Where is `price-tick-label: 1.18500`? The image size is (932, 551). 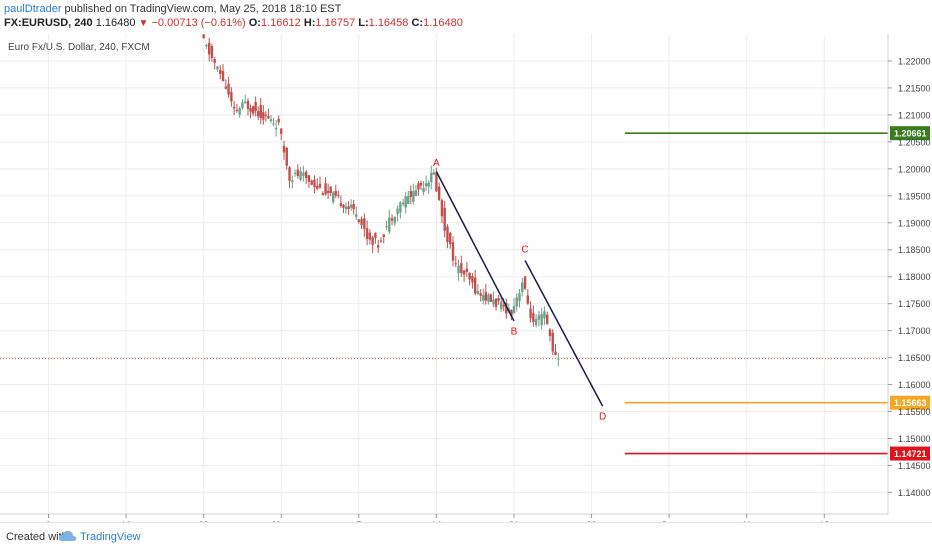
price-tick-label: 1.18500 is located at coordinates (914, 250).